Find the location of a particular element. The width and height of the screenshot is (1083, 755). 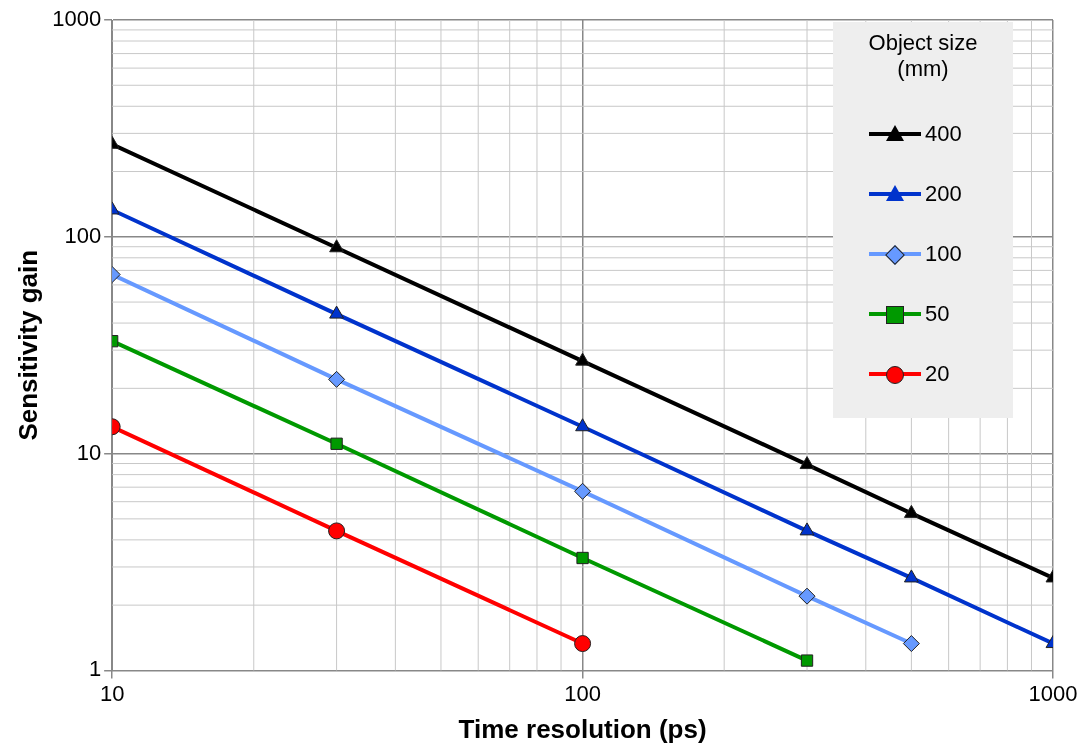

legend-label: 400 is located at coordinates (943, 134).